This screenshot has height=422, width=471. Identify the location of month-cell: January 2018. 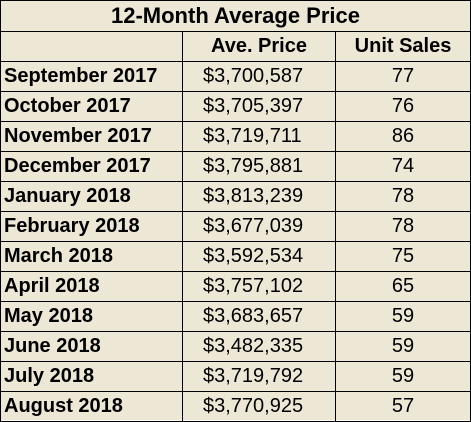
(91, 196).